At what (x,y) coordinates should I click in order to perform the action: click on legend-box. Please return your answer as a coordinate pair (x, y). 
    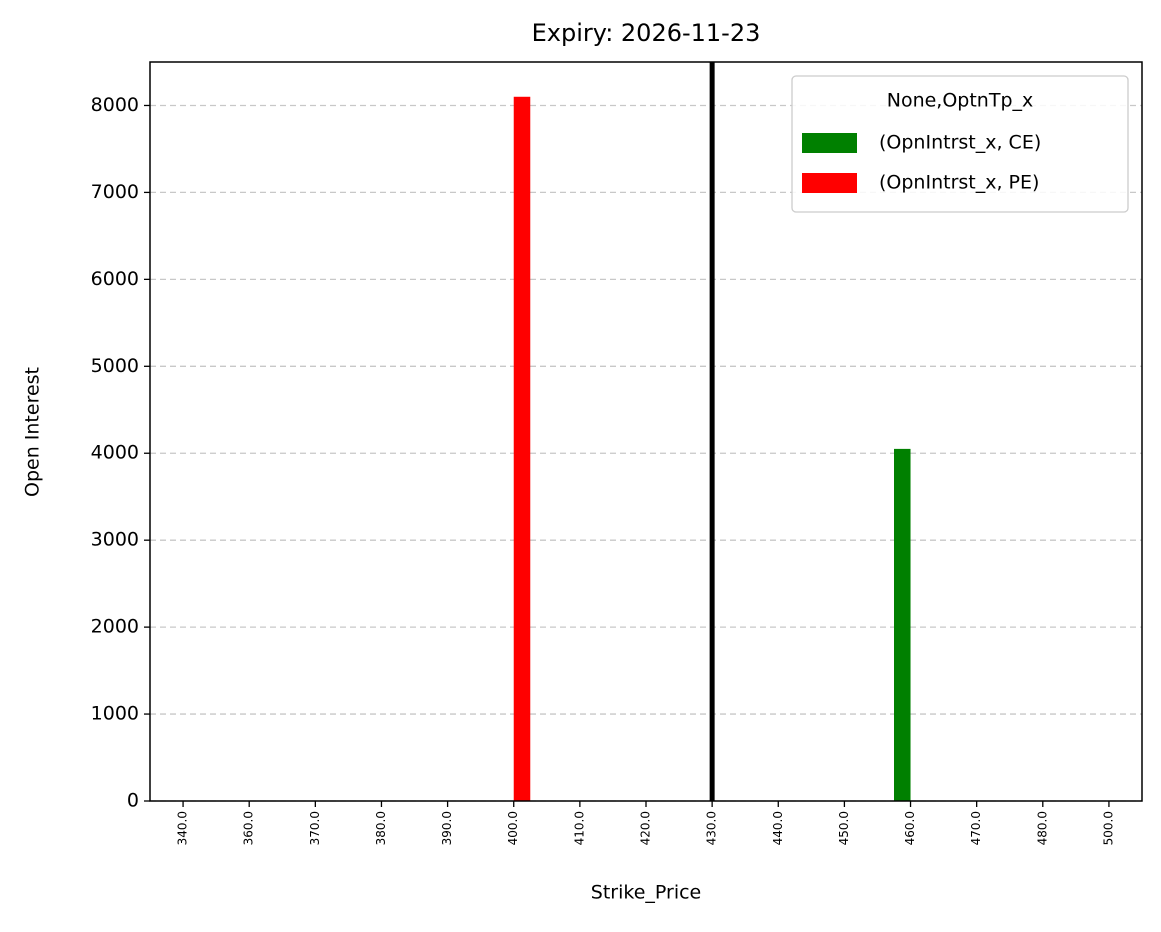
    Looking at the image, I should click on (960, 144).